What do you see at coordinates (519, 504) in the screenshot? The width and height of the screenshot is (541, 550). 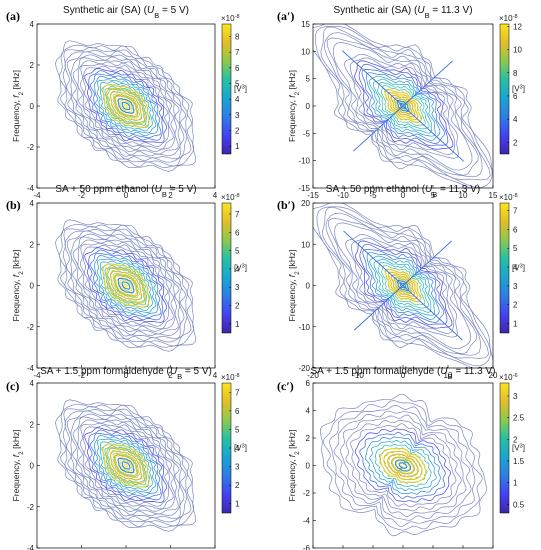 I see `colorbar-tick-label: 0.5` at bounding box center [519, 504].